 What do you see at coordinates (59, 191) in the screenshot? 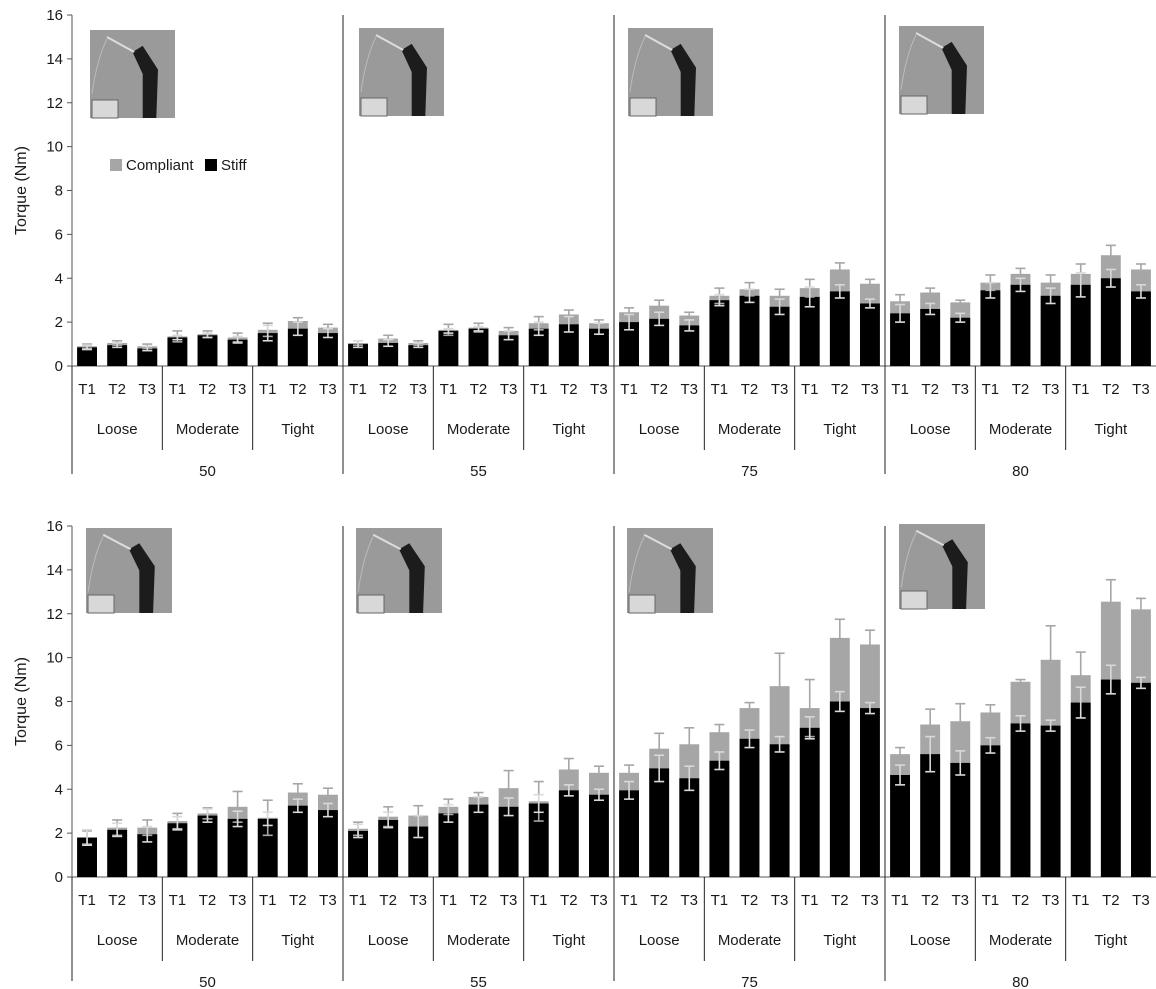
I see `y-tick-label: 8` at bounding box center [59, 191].